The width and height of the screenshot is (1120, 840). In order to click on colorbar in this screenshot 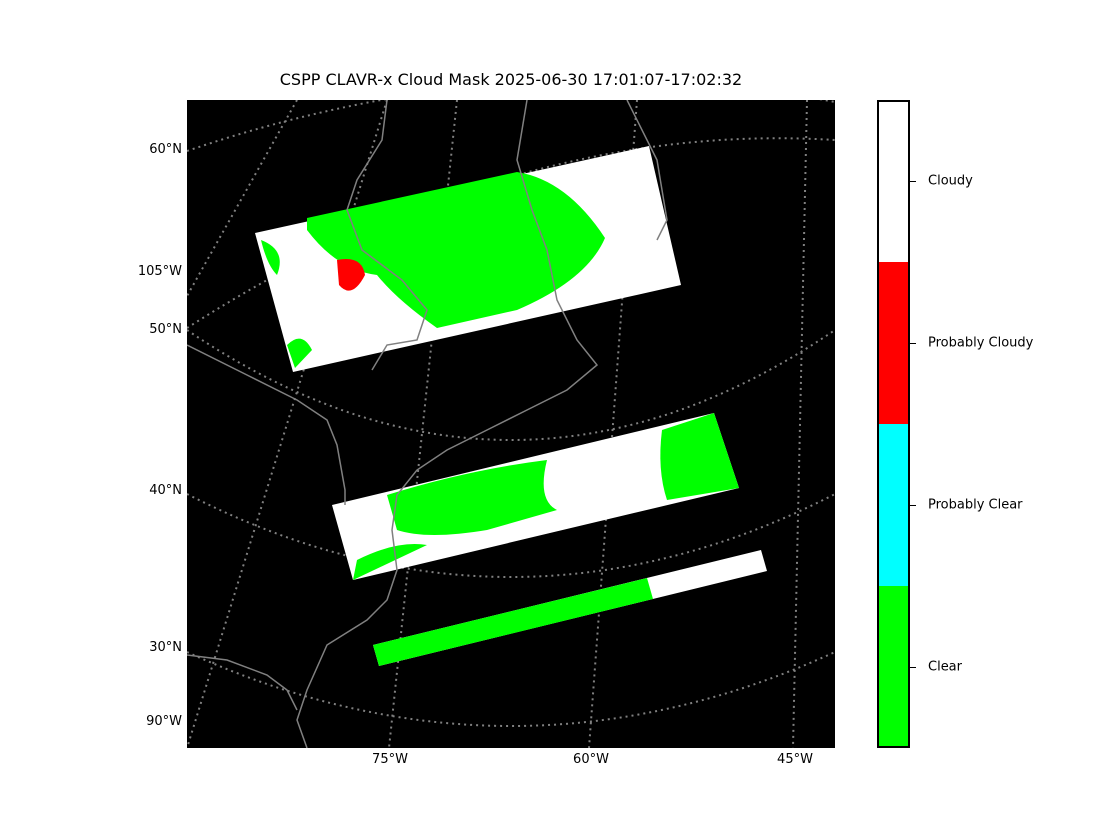, I will do `click(893, 424)`.